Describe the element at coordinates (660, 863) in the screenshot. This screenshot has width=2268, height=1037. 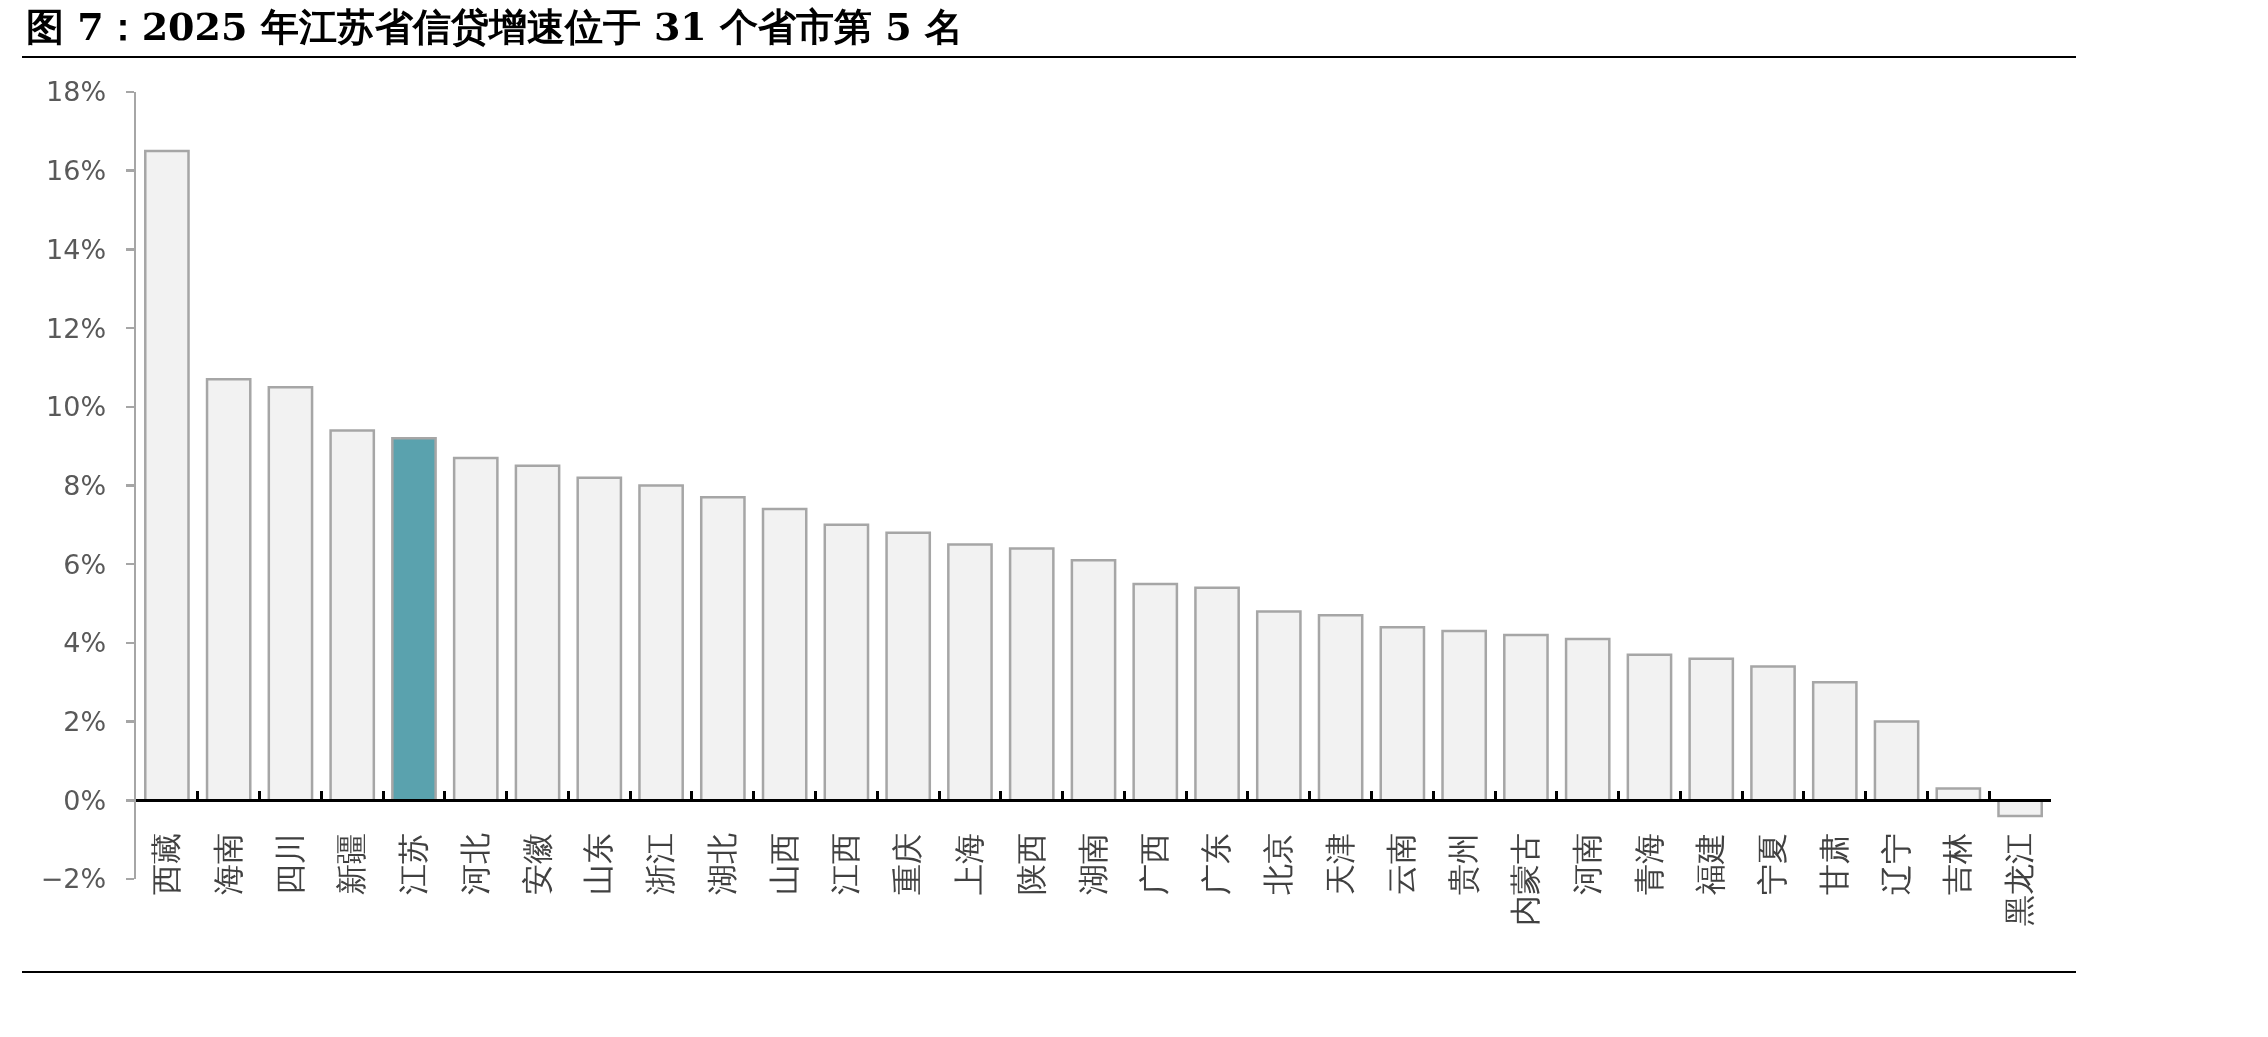
I see `x-tick-label: 浙江` at that location.